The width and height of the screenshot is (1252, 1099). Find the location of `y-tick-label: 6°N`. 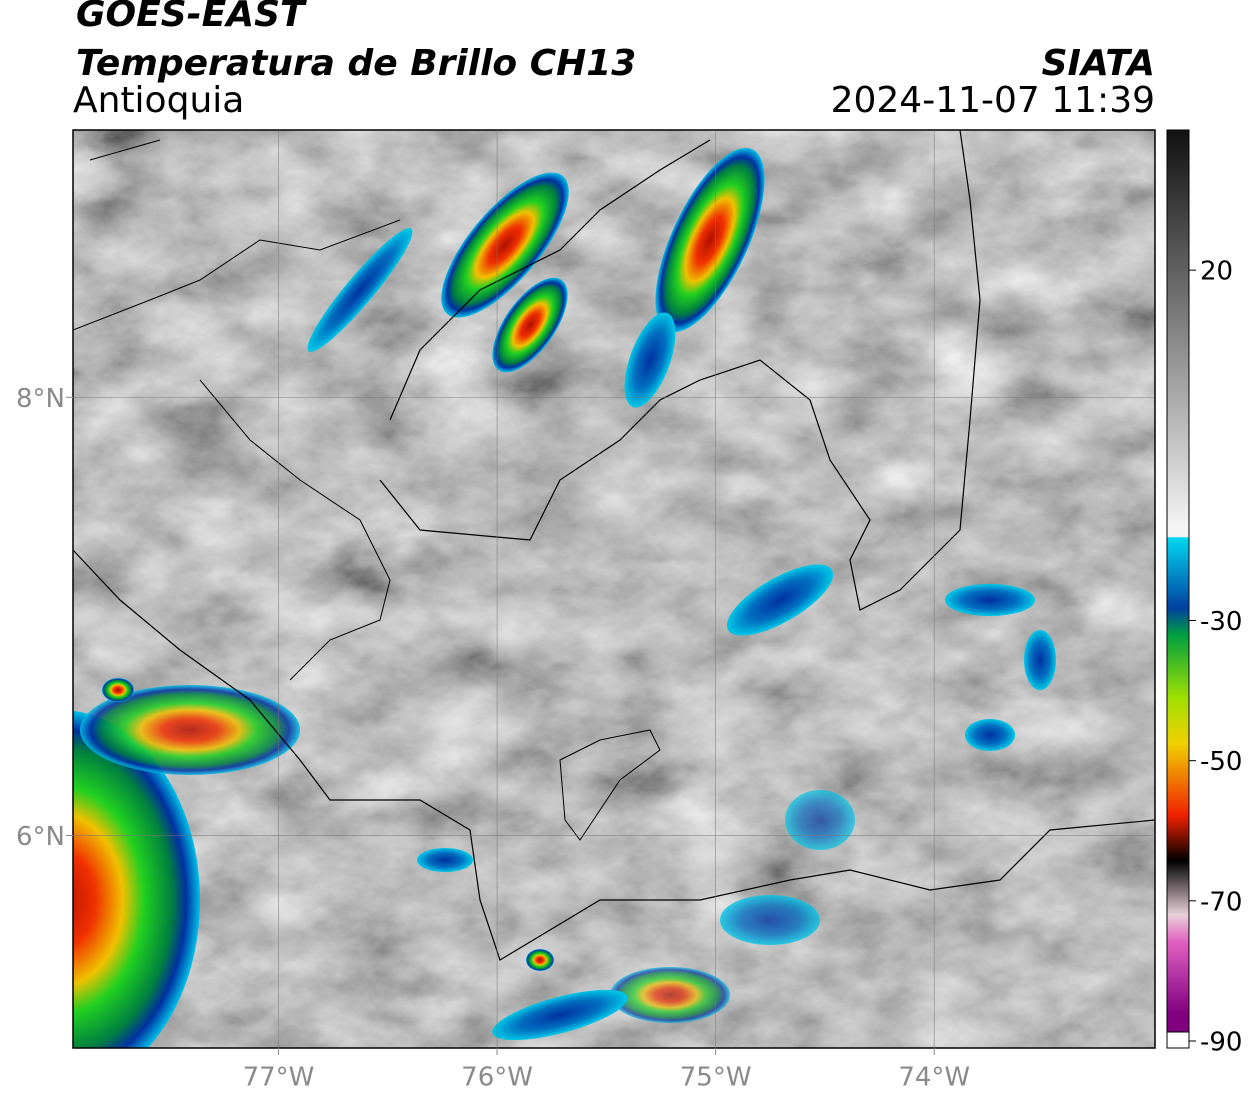

y-tick-label: 6°N is located at coordinates (40, 837).